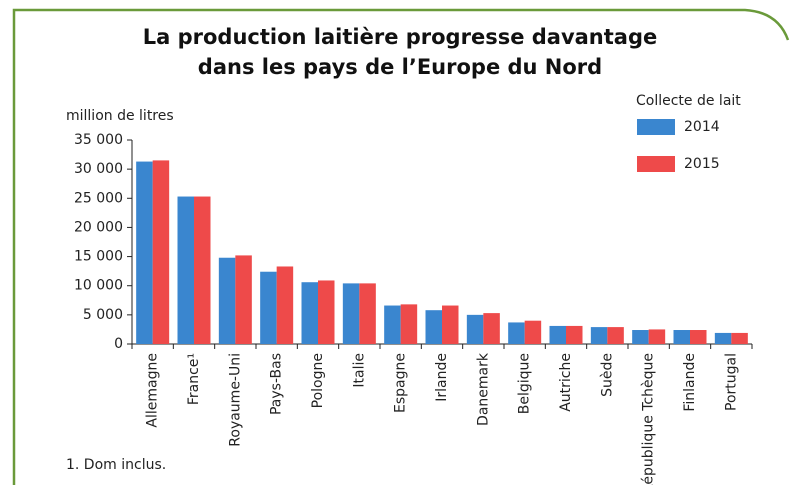 The width and height of the screenshot is (790, 485). I want to click on y-axis-label: million de litres, so click(120, 116).